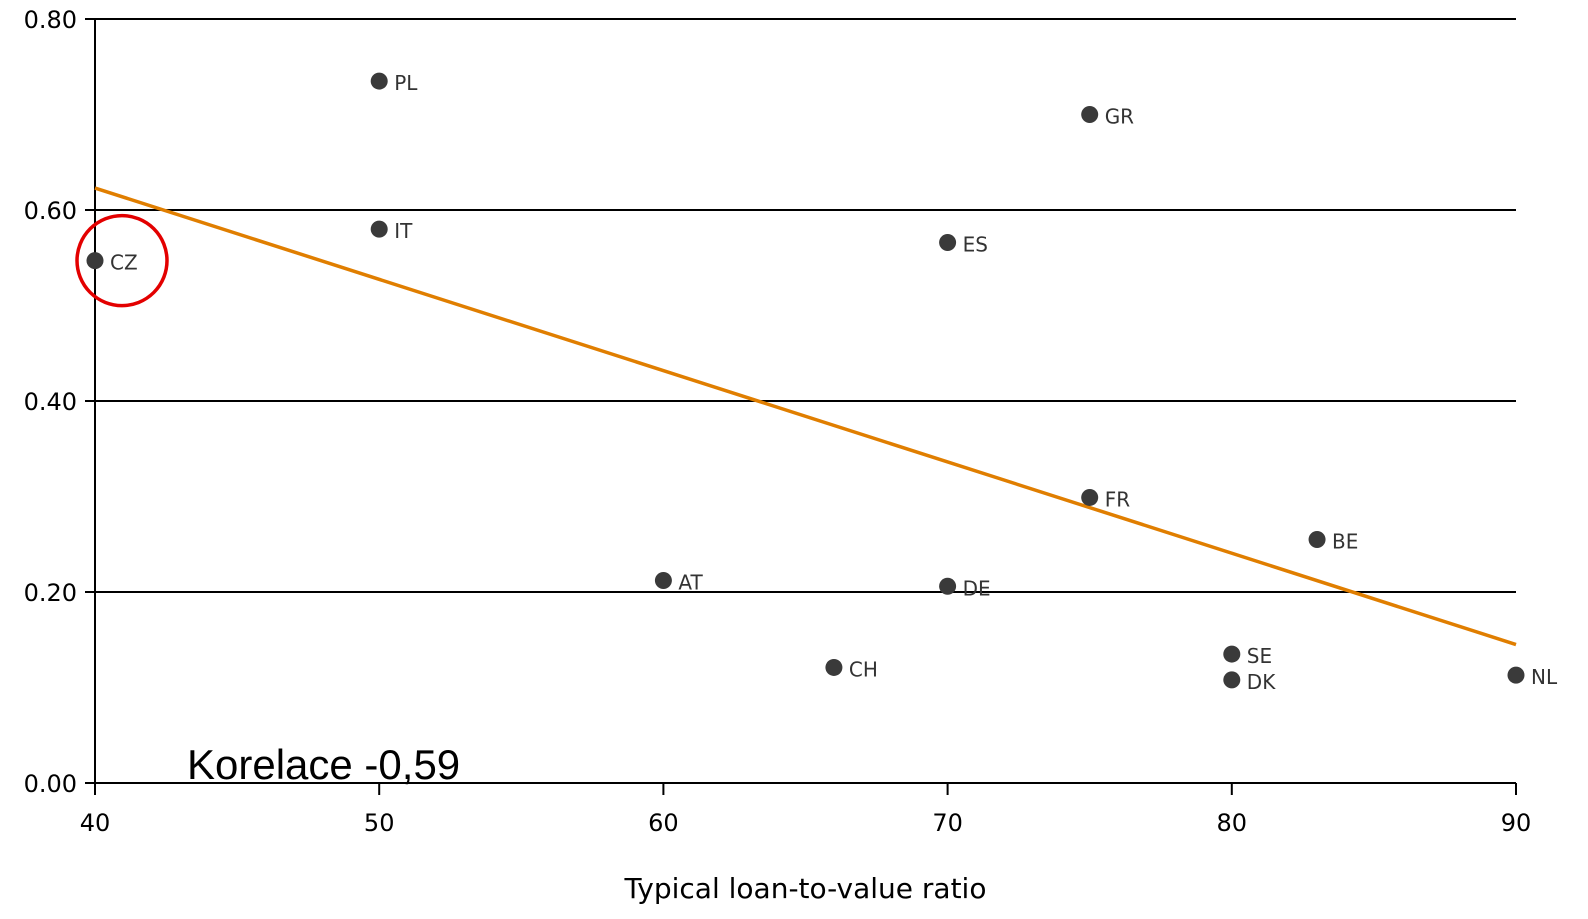  Describe the element at coordinates (663, 581) in the screenshot. I see `data-point-at` at that location.